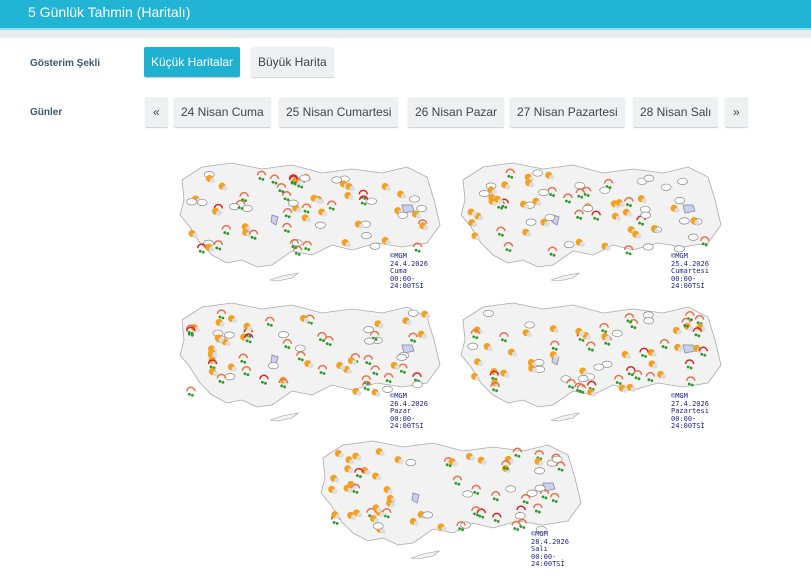 The height and width of the screenshot is (585, 811). I want to click on next-button: », so click(736, 112).